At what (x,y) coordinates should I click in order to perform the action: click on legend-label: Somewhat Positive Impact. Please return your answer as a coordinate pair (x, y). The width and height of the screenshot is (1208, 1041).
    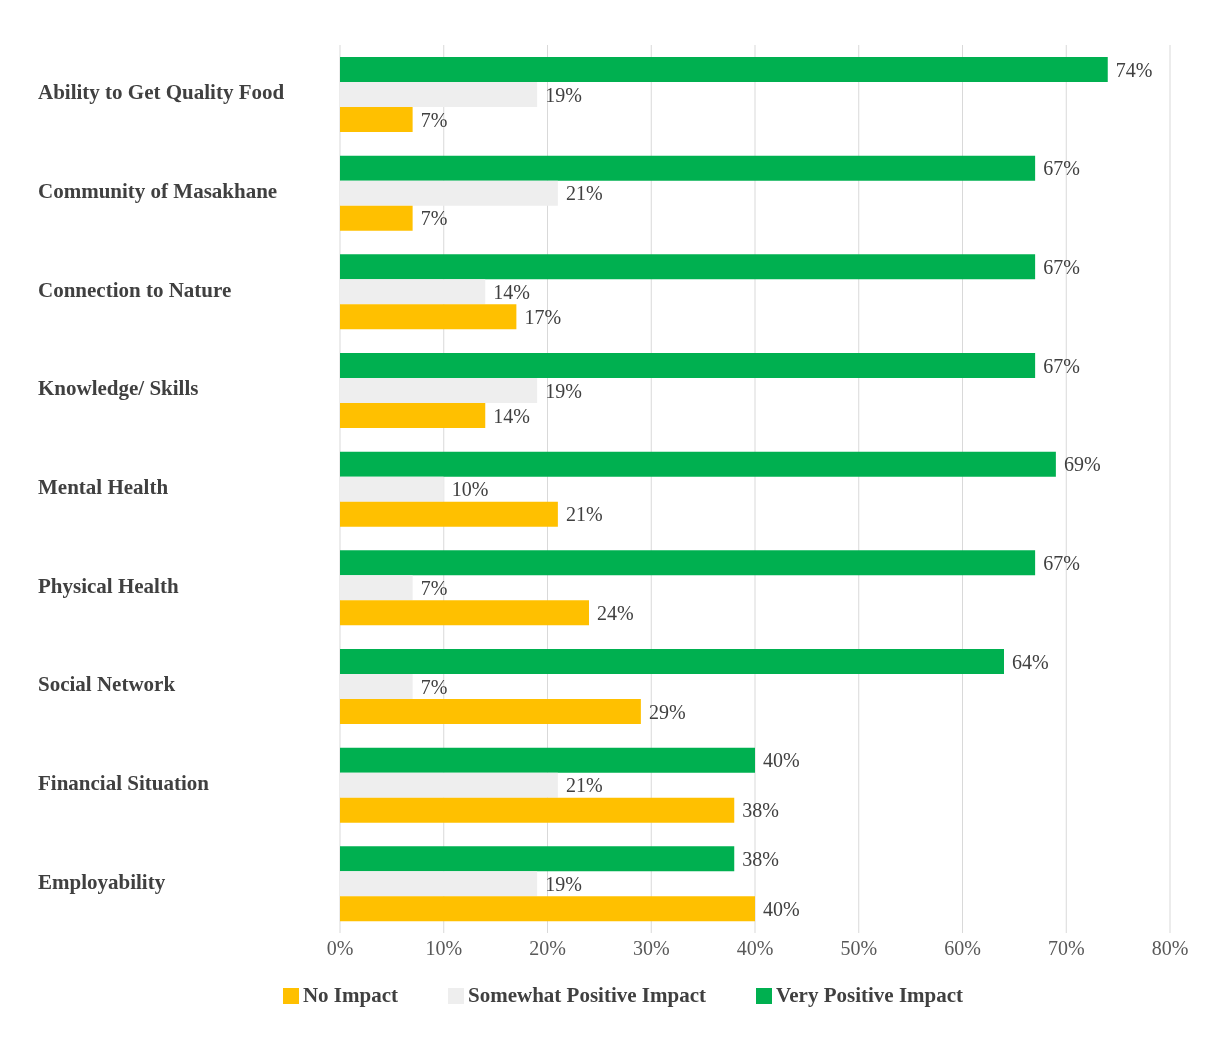
    Looking at the image, I should click on (587, 995).